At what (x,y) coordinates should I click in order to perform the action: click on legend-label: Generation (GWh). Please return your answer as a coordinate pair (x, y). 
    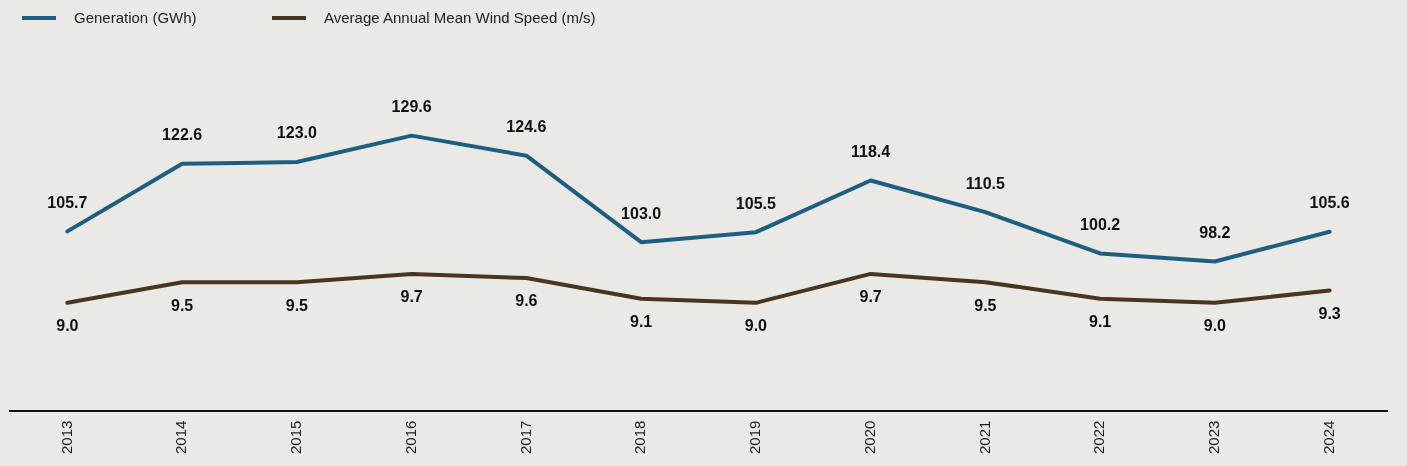
    Looking at the image, I should click on (135, 17).